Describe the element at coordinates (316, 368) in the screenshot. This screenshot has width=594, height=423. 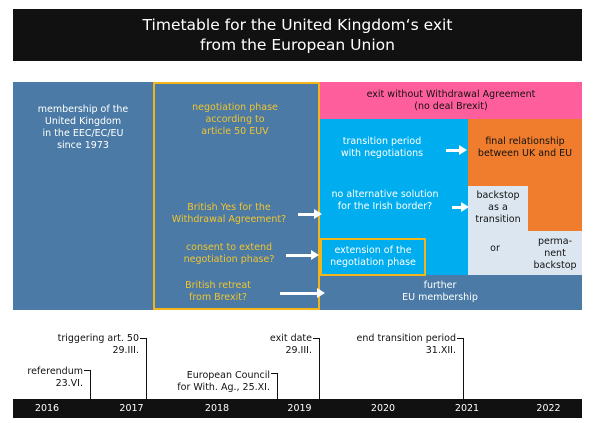
I see `event-tick-exit-date` at that location.